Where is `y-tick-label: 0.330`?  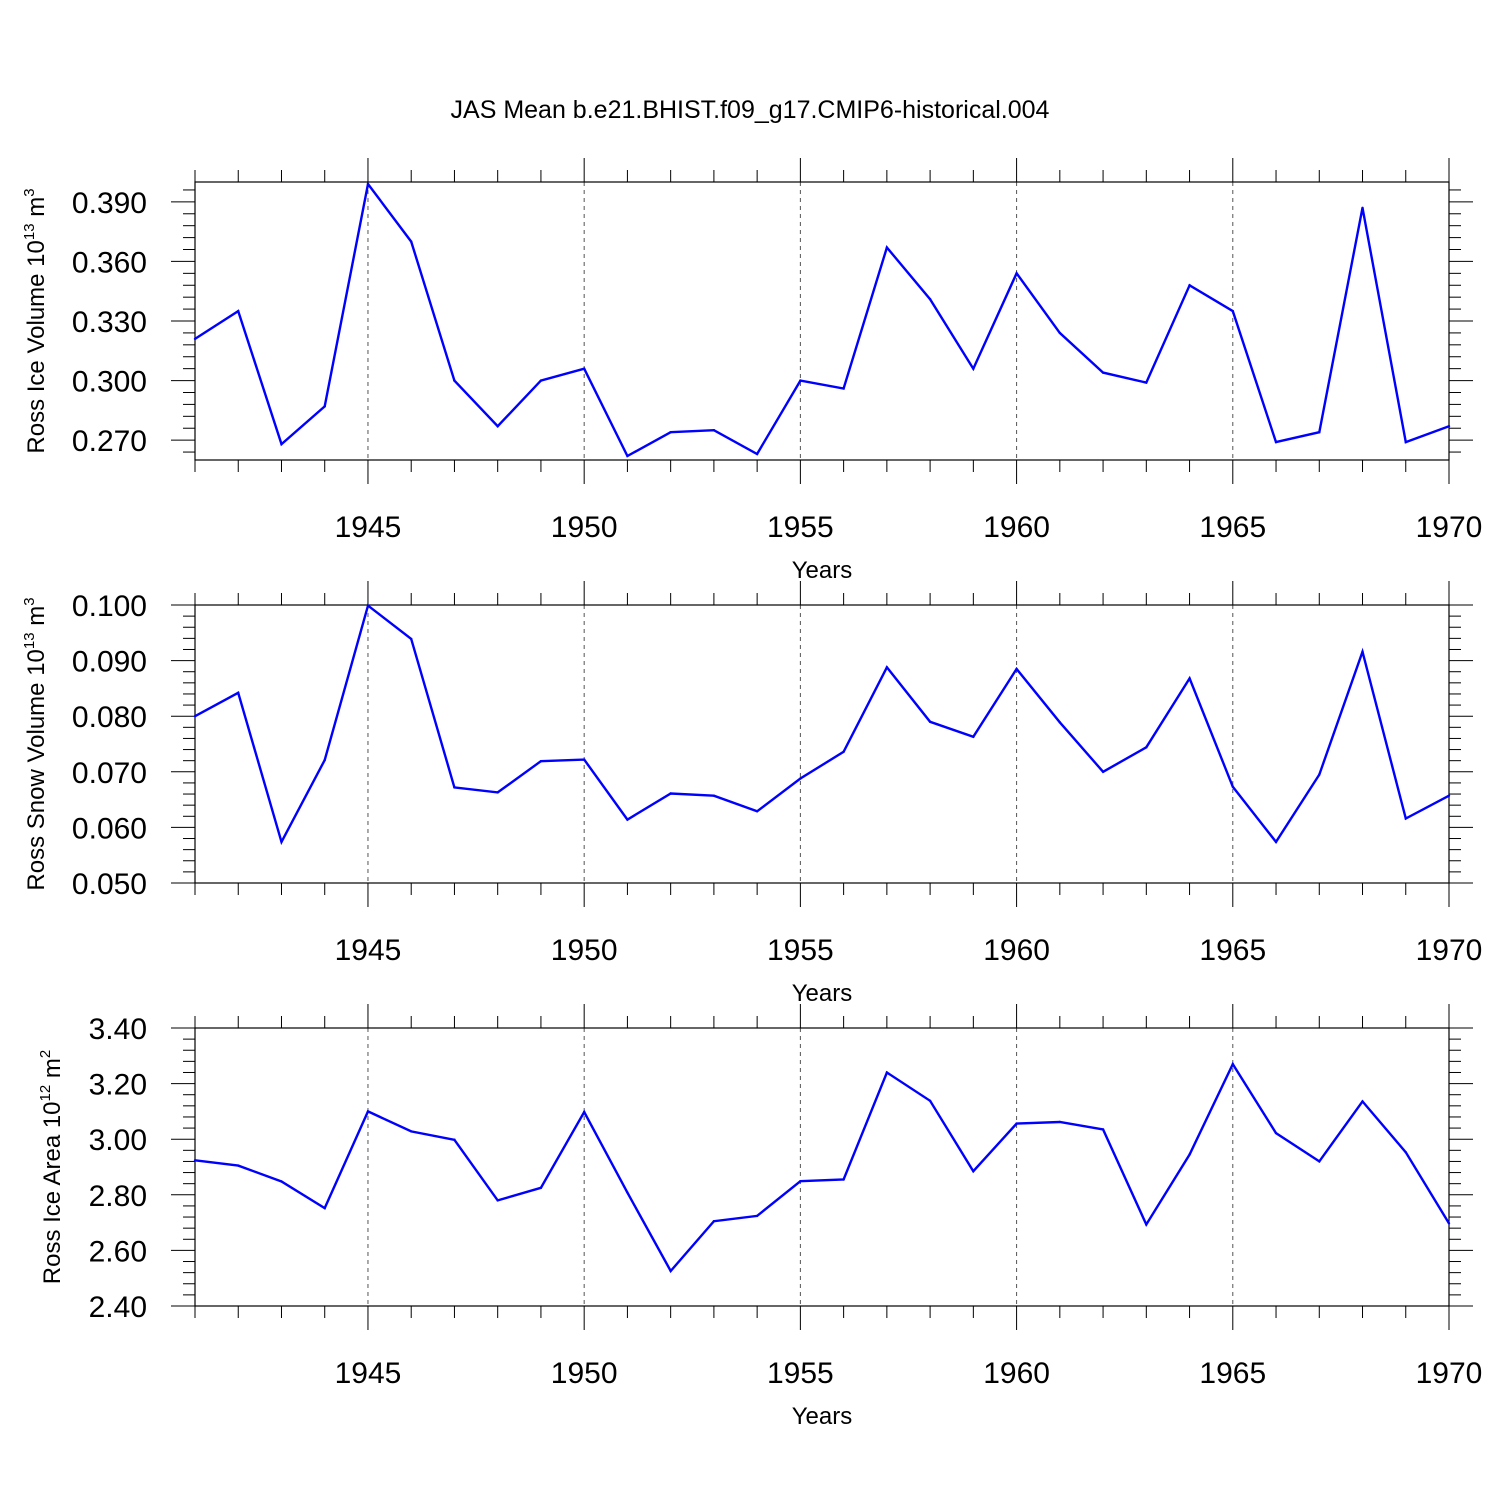
y-tick-label: 0.330 is located at coordinates (109, 322).